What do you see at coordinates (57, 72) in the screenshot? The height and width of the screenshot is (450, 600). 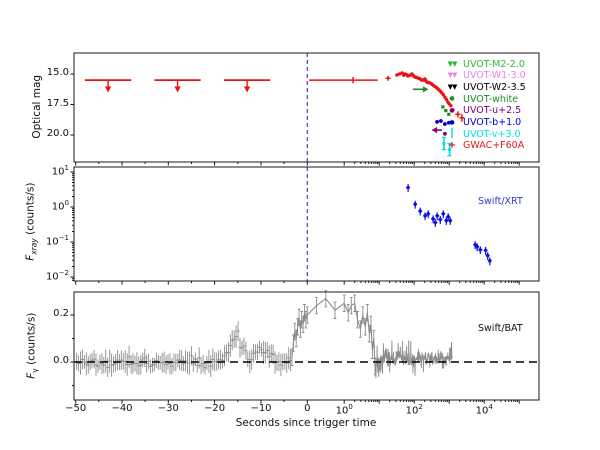 I see `y-tick-label: 15.0` at bounding box center [57, 72].